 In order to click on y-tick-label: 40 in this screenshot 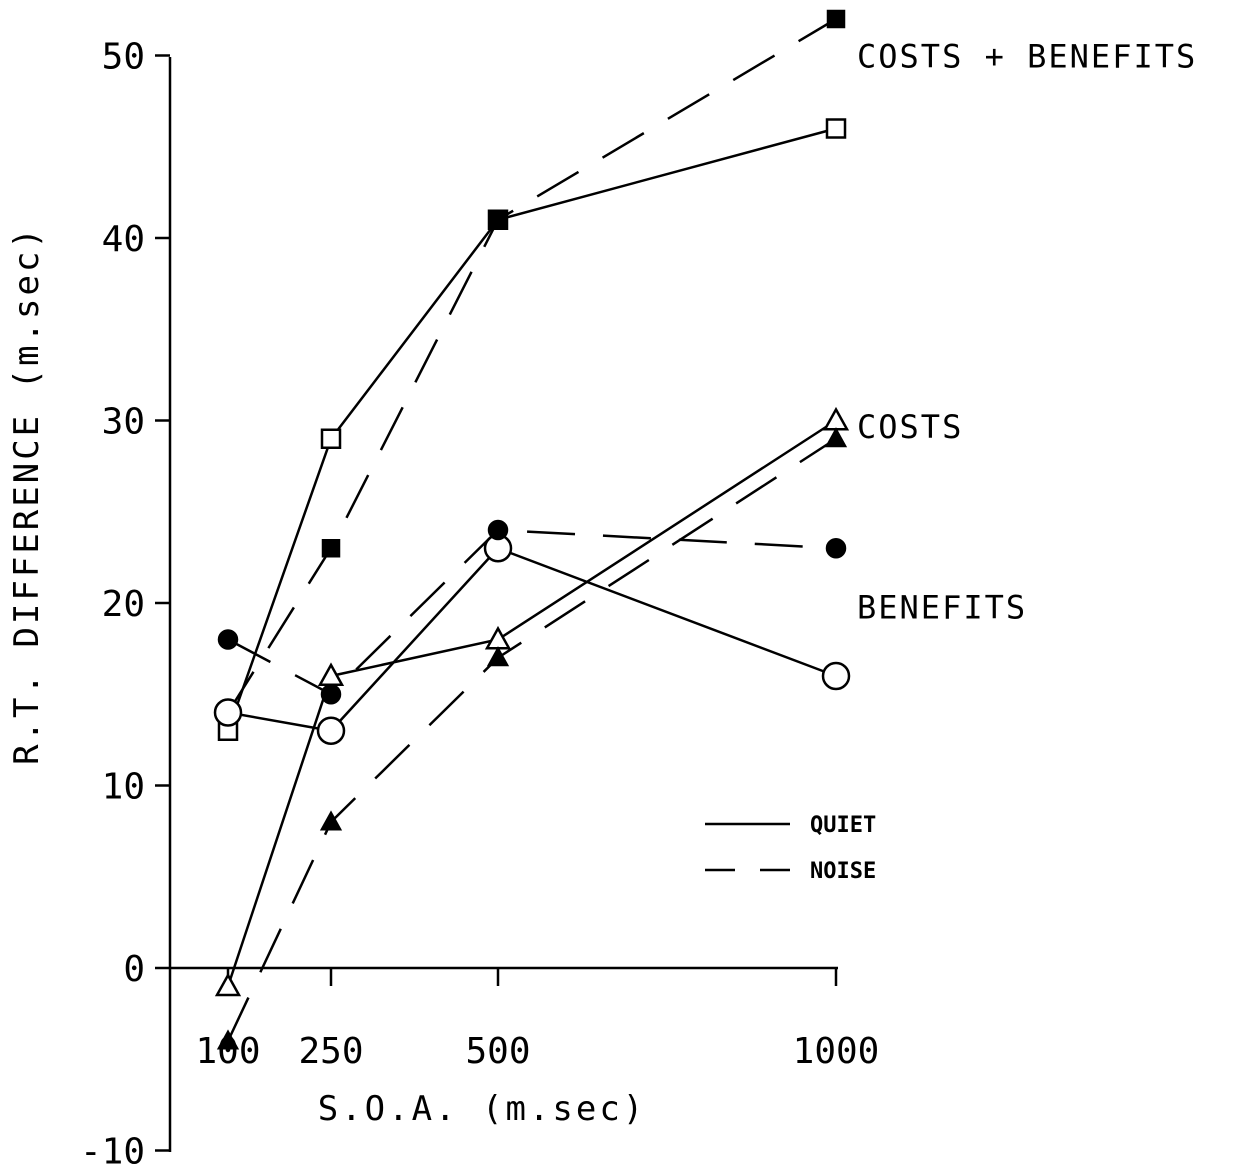, I will do `click(123, 239)`.